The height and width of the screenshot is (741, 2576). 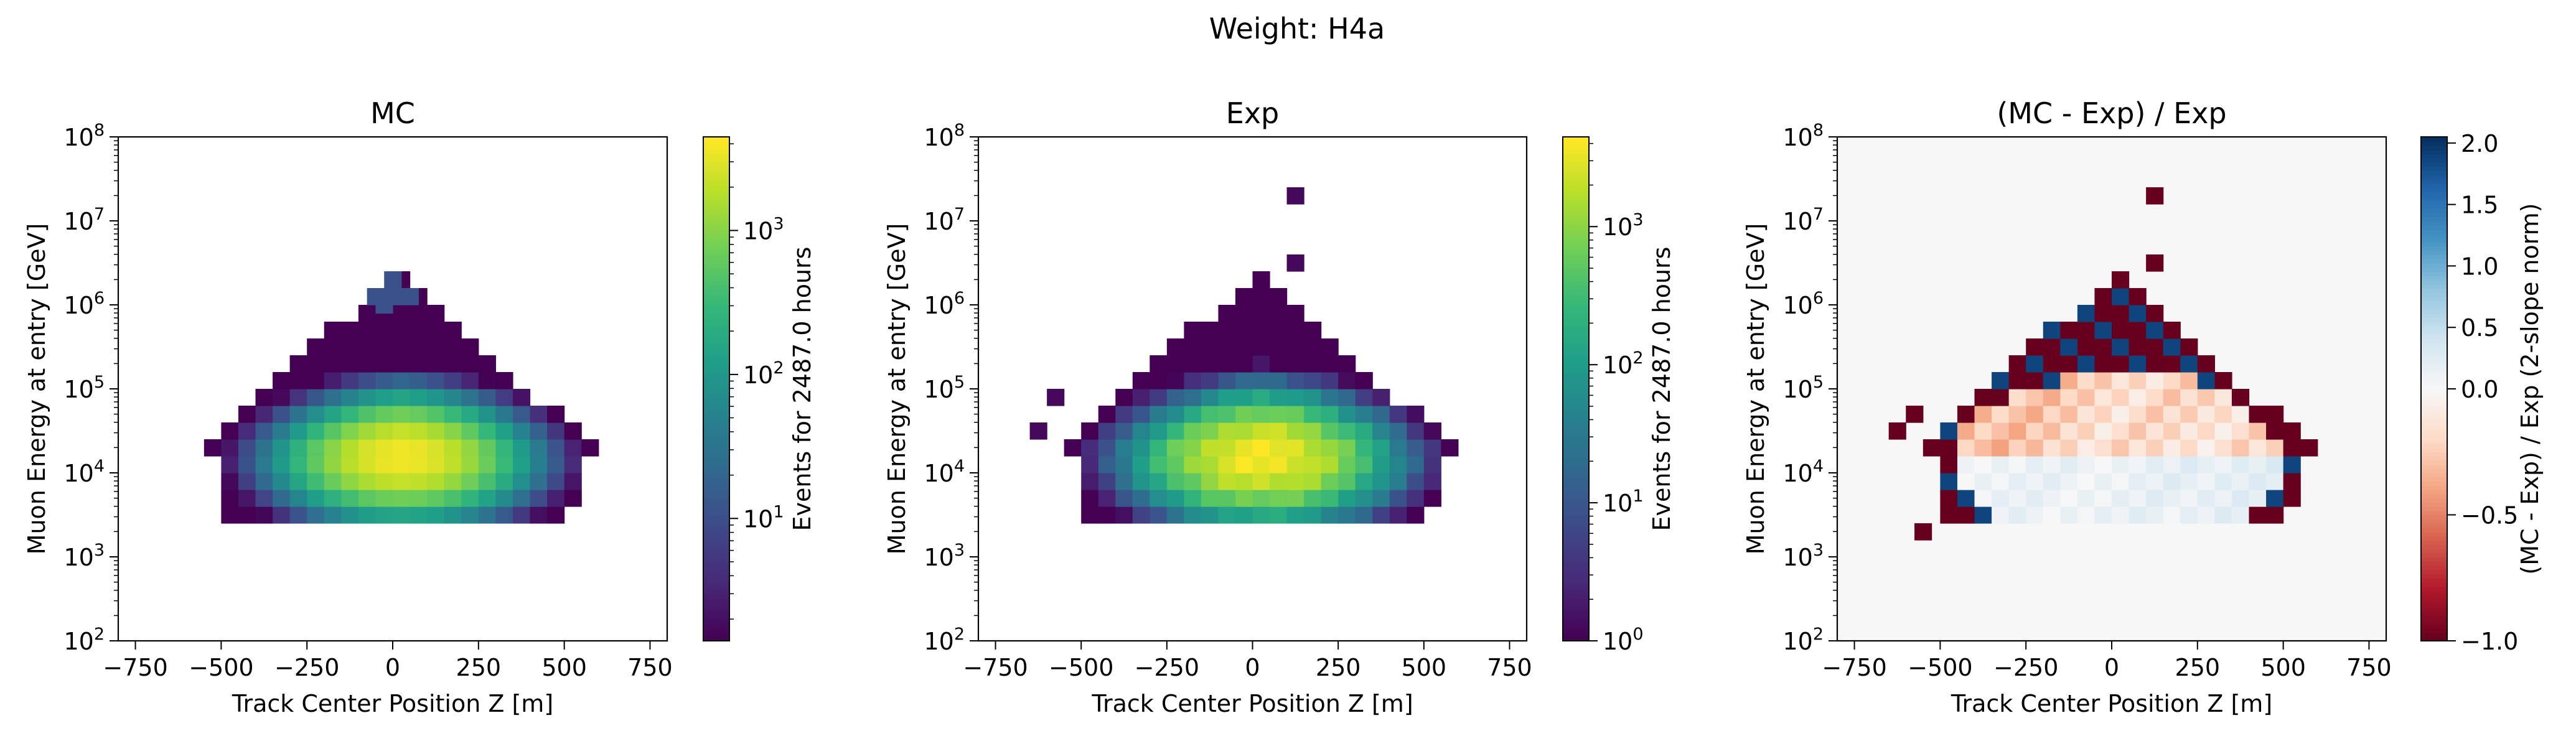 I want to click on colorbar-frame, so click(x=1576, y=388).